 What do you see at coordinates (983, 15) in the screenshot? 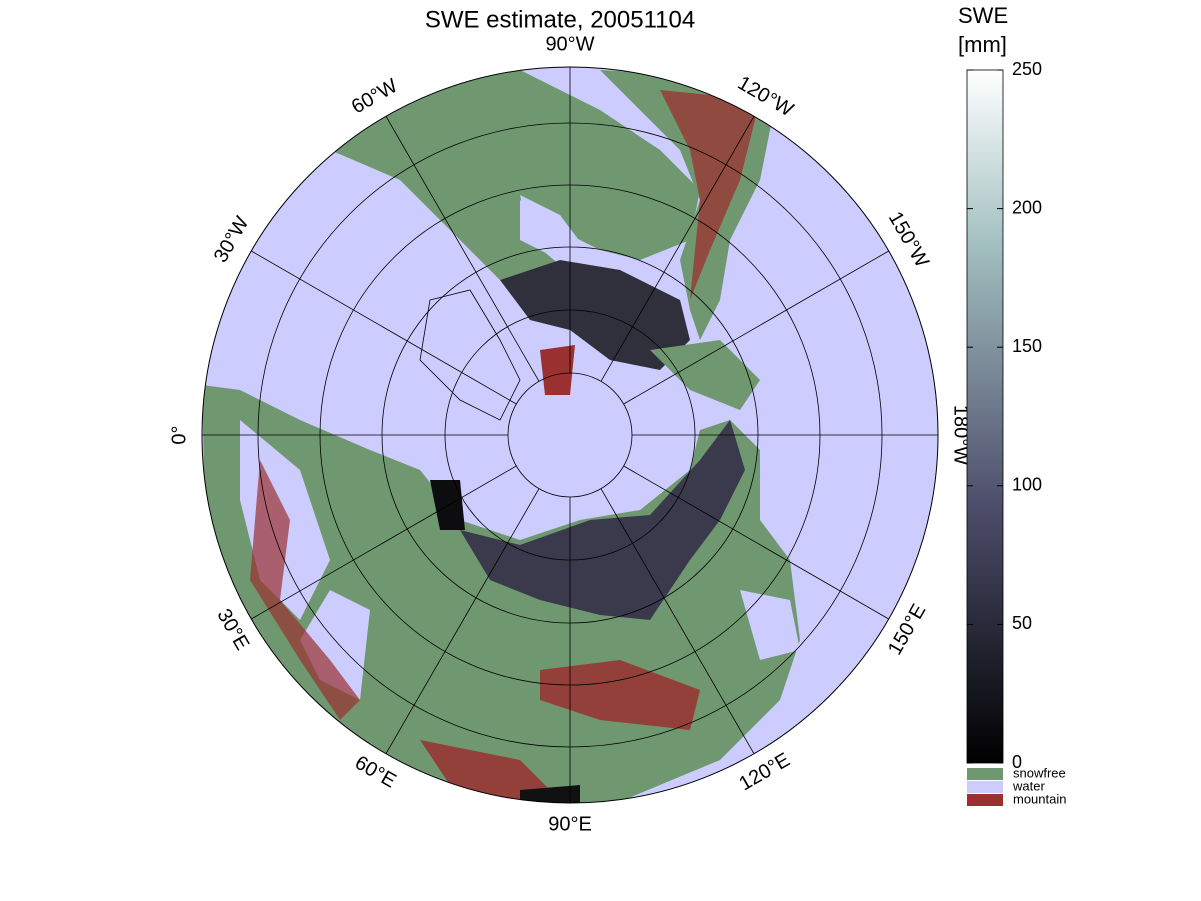
I see `colorbar-label: SWE` at bounding box center [983, 15].